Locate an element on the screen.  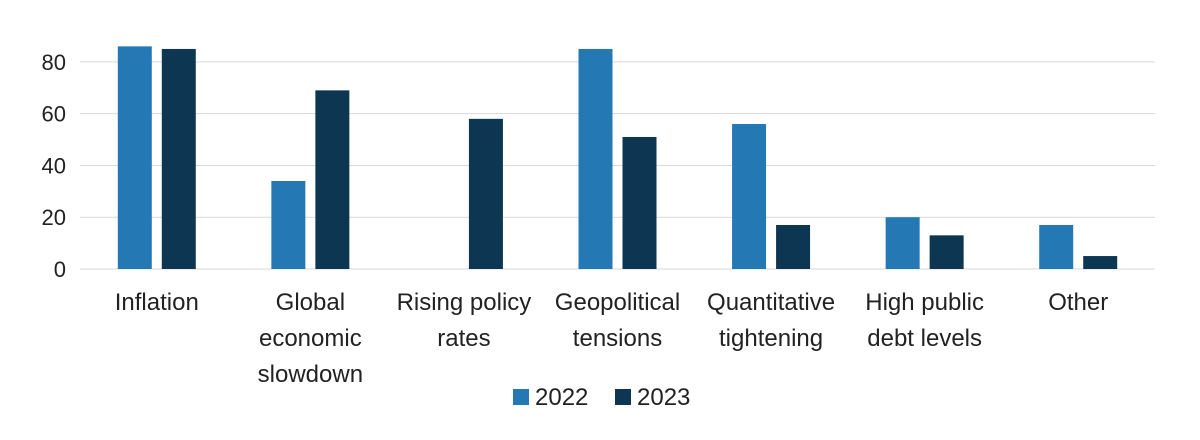
x-category-label-line: slowdown is located at coordinates (310, 374).